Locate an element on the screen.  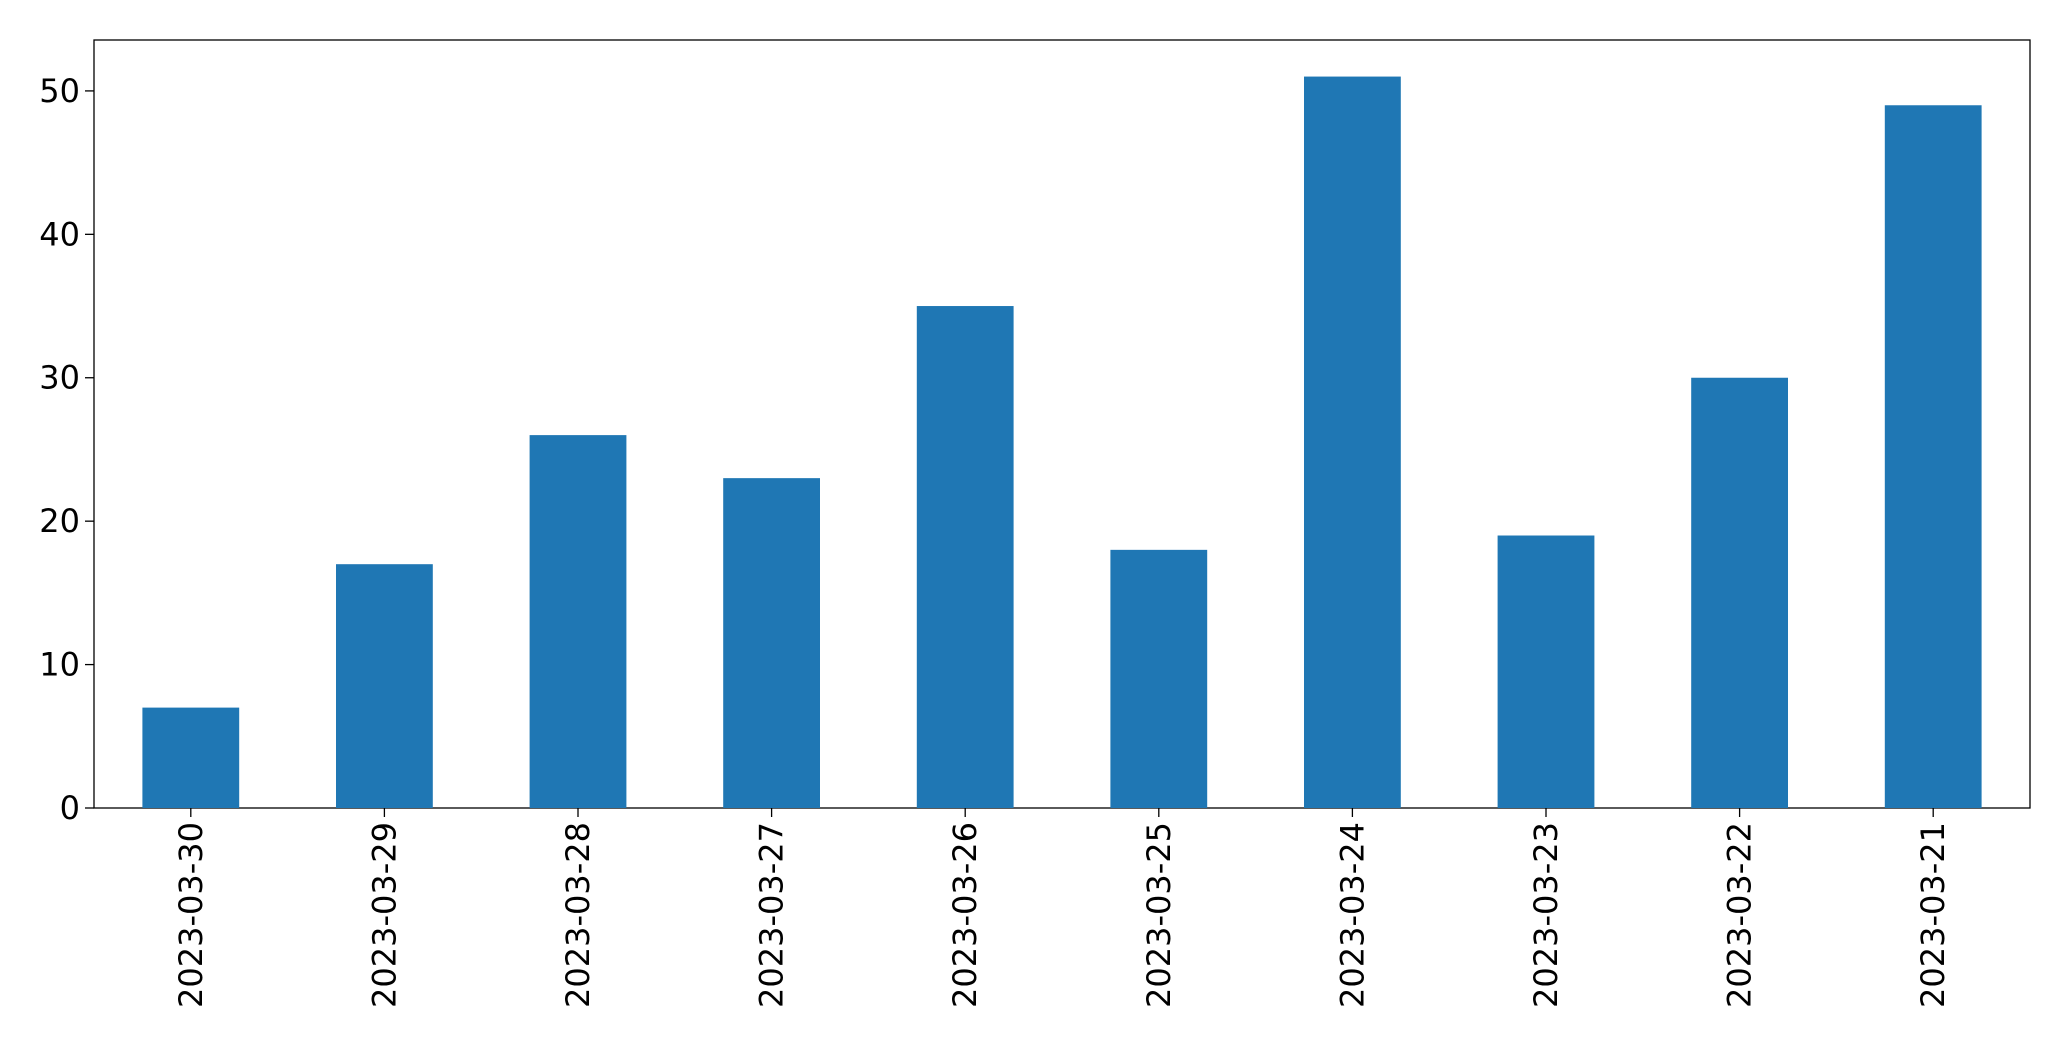
y-tick-label: 50 is located at coordinates (59, 91).